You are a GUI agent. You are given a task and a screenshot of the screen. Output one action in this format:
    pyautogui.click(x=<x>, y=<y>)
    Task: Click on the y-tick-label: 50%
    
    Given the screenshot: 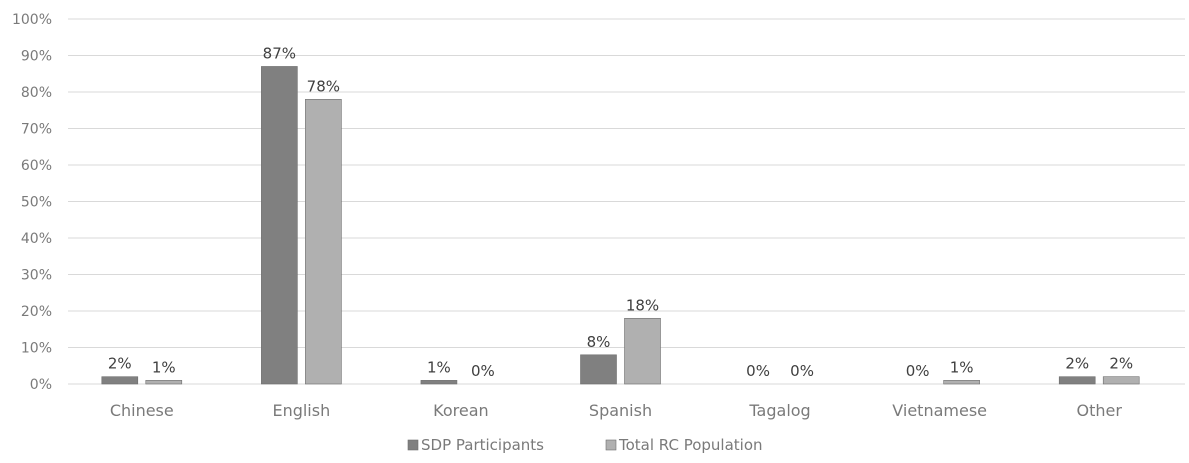 What is the action you would take?
    pyautogui.click(x=36, y=203)
    